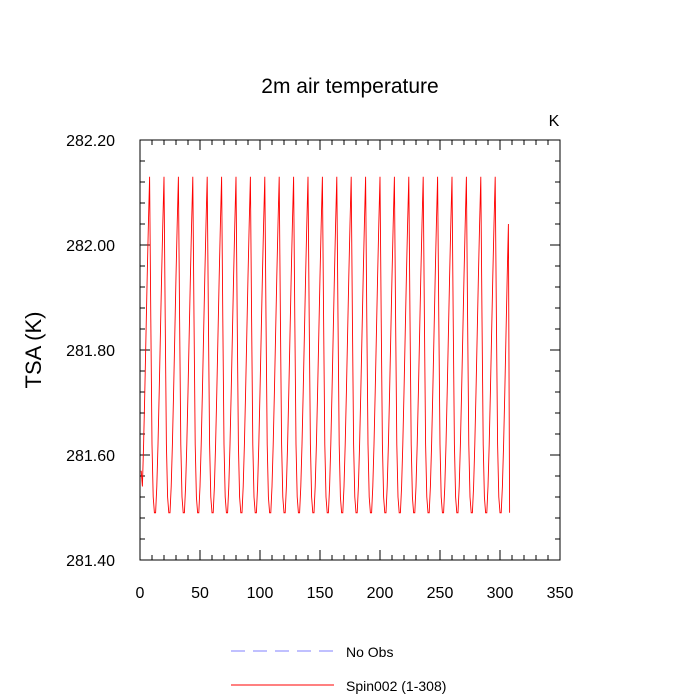  I want to click on x-tick-label: 350, so click(560, 593).